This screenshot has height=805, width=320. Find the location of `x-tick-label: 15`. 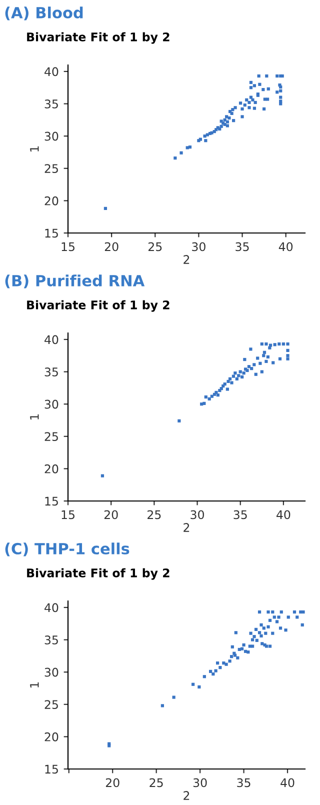

x-tick-label: 15 is located at coordinates (68, 247).